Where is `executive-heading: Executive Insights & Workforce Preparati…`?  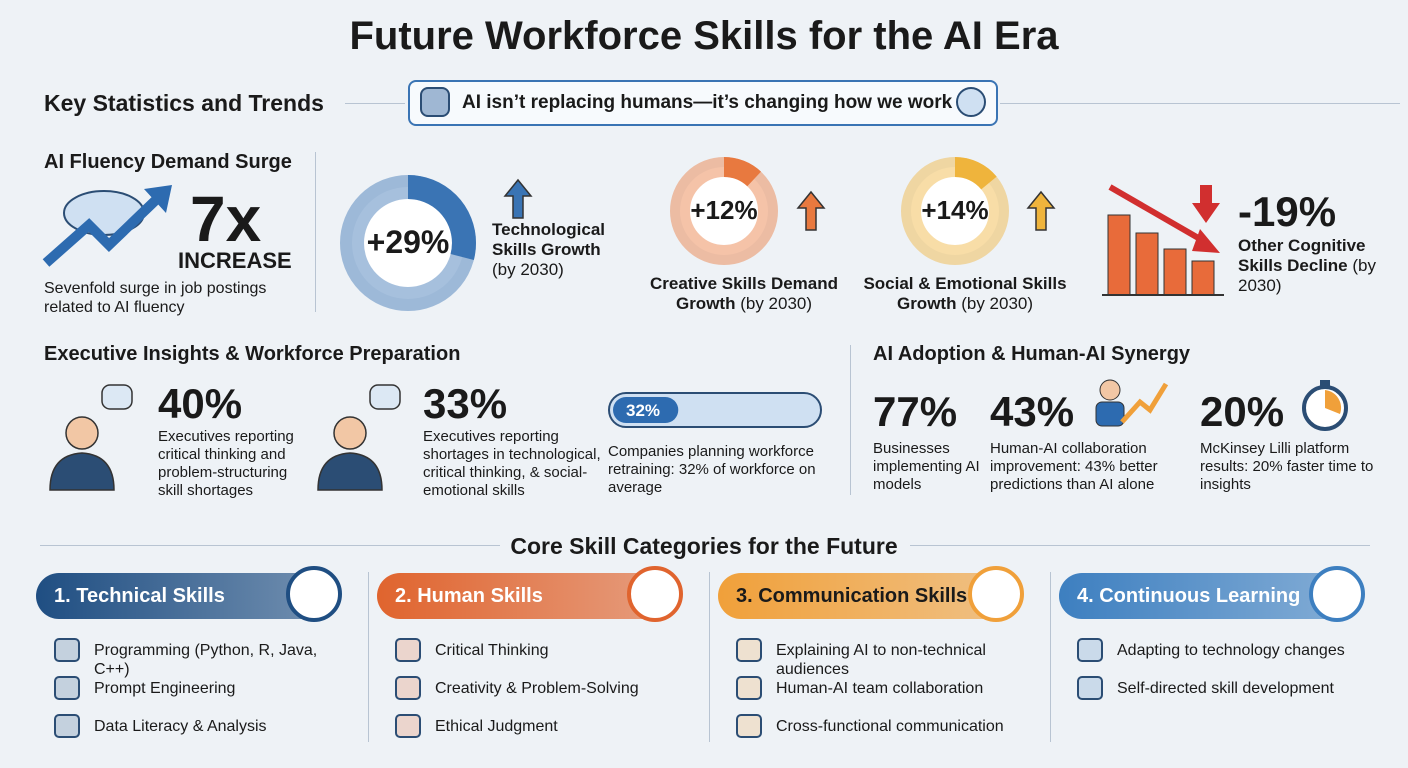 executive-heading: Executive Insights & Workforce Preparati… is located at coordinates (252, 354).